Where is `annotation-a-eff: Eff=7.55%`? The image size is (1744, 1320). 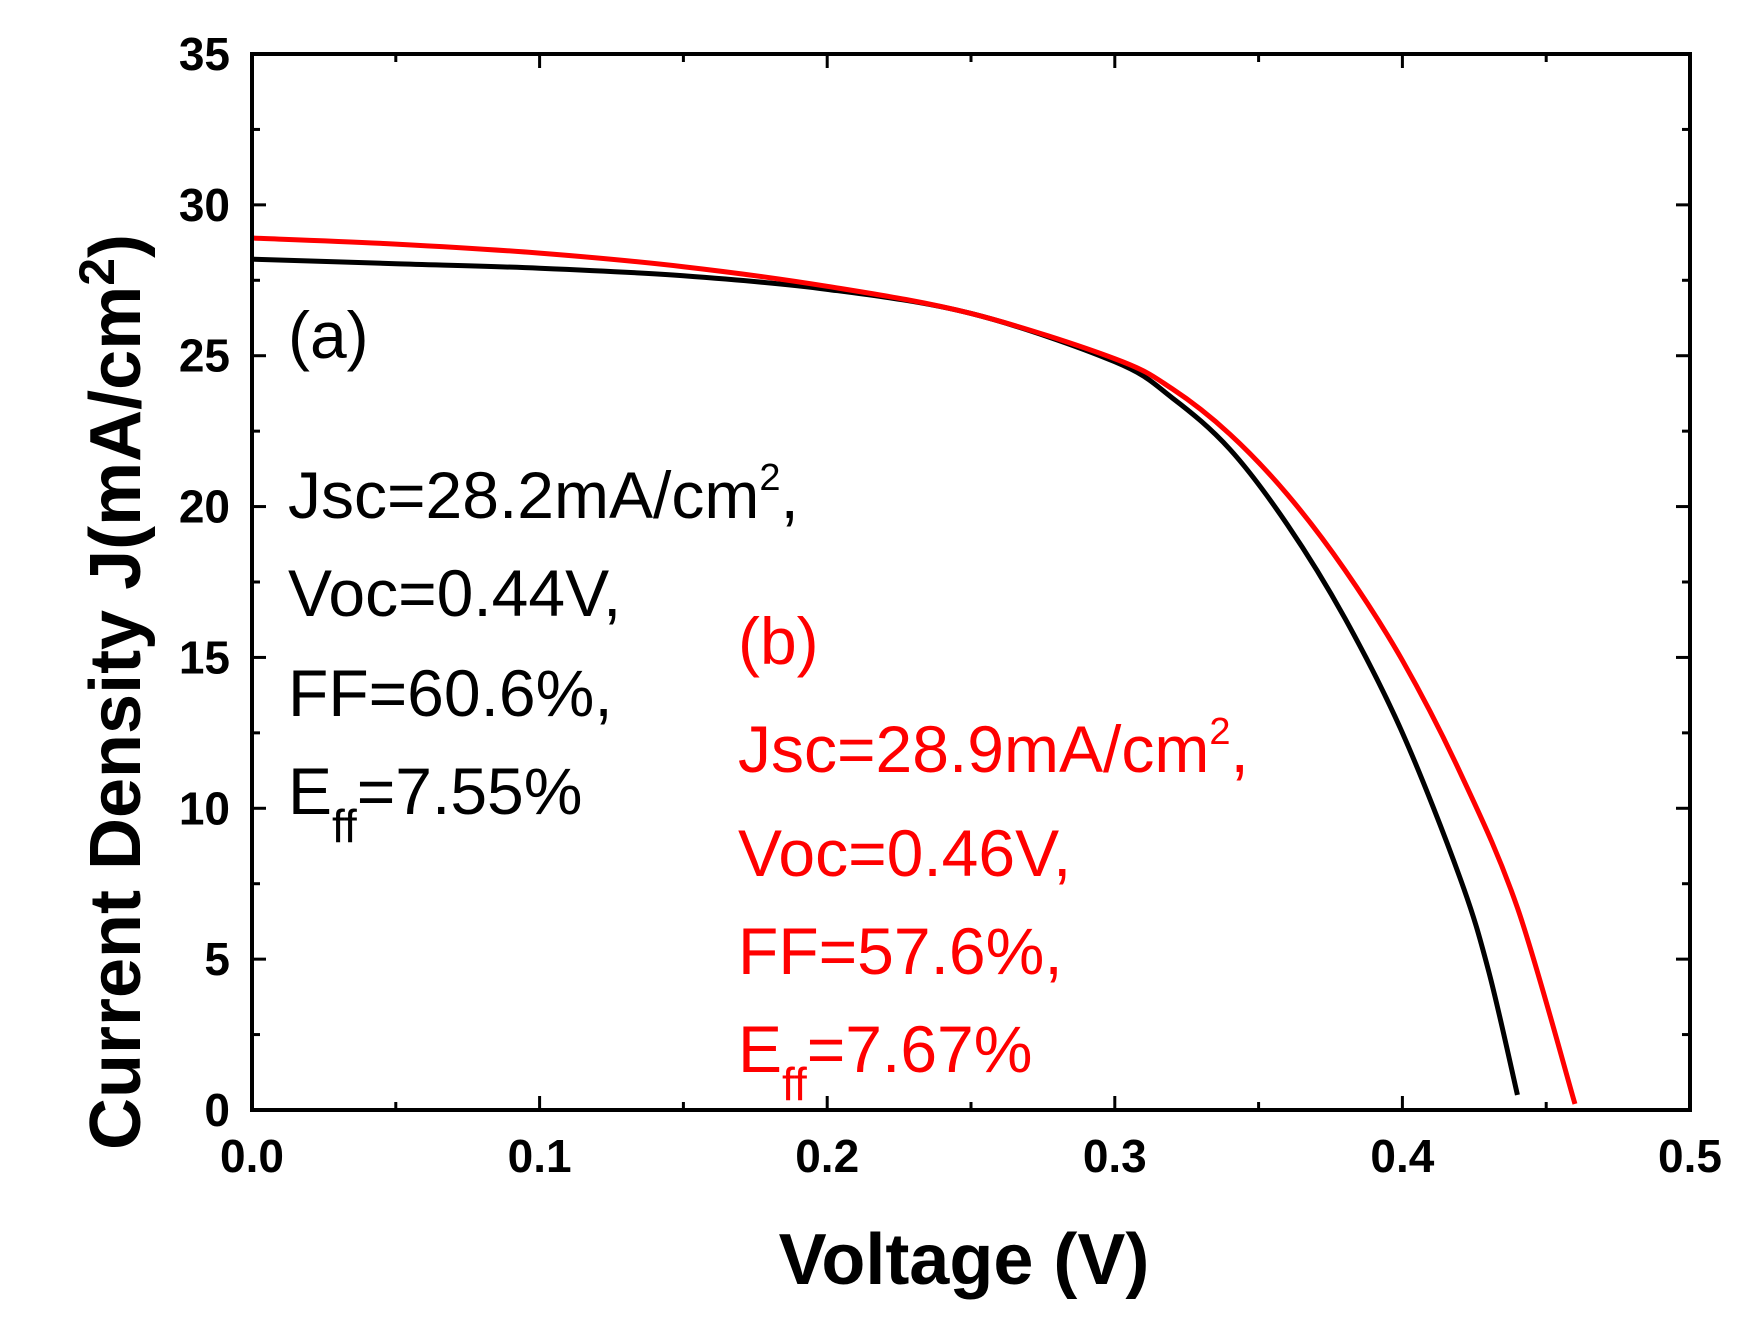 annotation-a-eff: Eff=7.55% is located at coordinates (435, 803).